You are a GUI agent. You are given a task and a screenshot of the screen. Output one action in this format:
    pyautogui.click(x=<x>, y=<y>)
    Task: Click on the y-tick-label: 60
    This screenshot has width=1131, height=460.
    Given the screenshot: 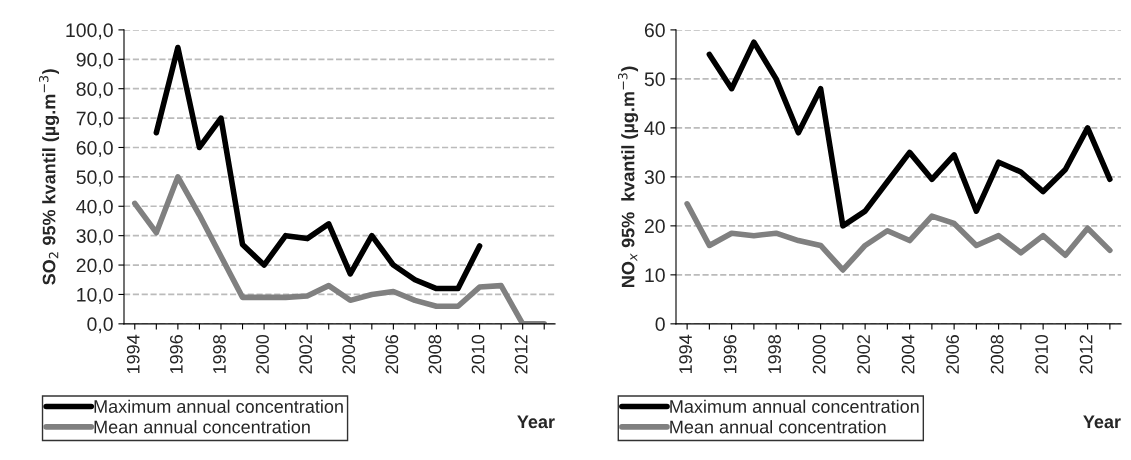 What is the action you would take?
    pyautogui.click(x=654, y=30)
    